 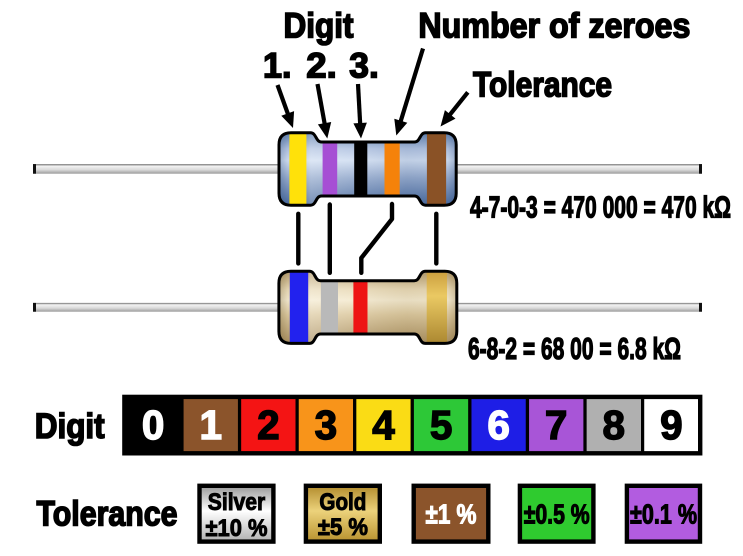 I want to click on svg-text: Gold, so click(x=342, y=502).